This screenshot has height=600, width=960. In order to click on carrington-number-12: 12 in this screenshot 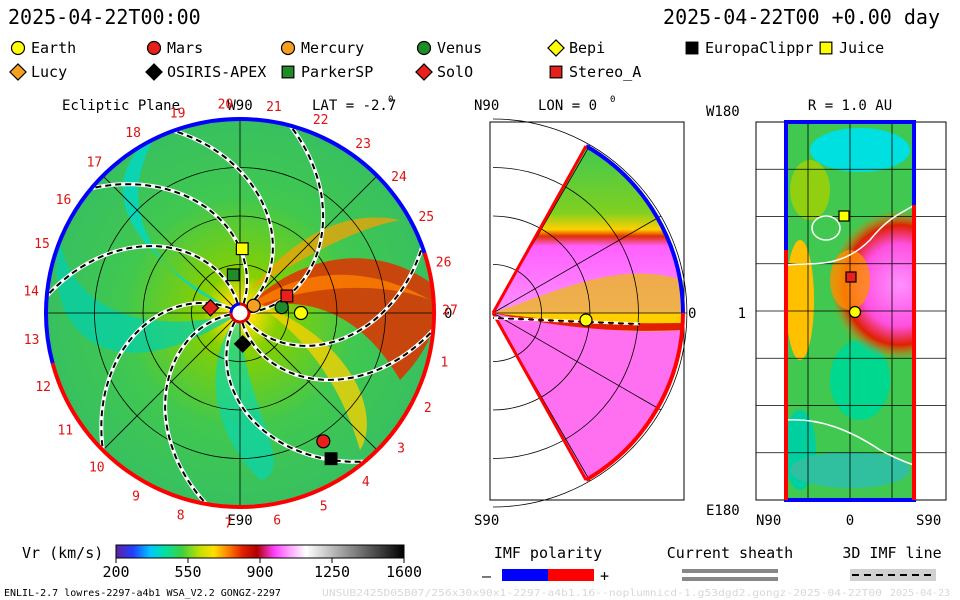, I will do `click(43, 387)`.